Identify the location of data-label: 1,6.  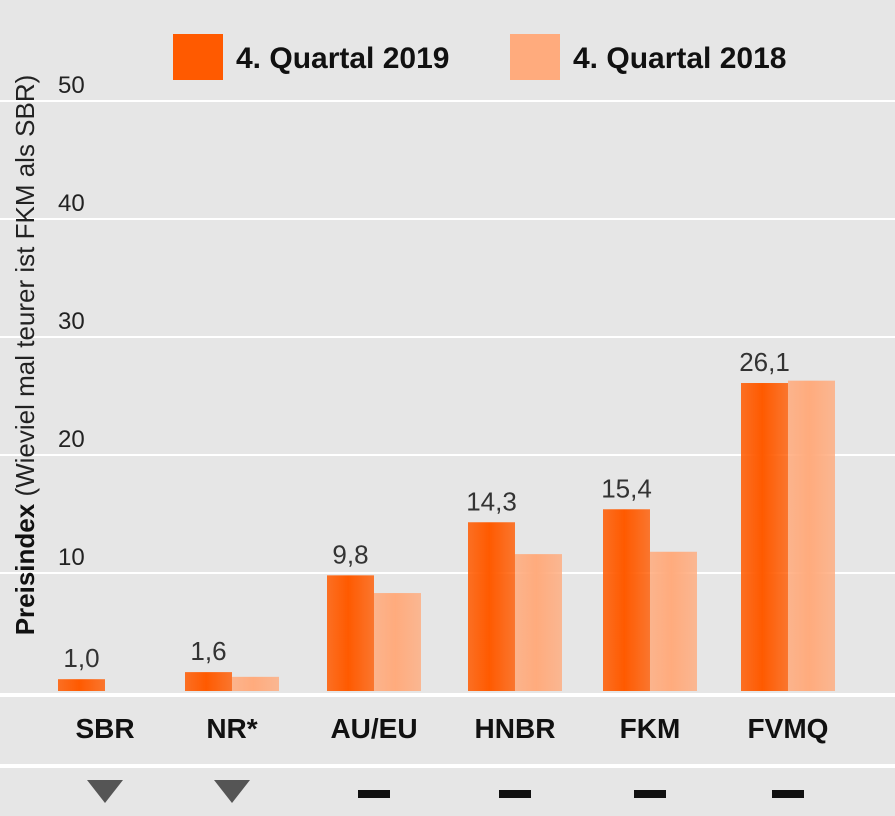
(208, 651).